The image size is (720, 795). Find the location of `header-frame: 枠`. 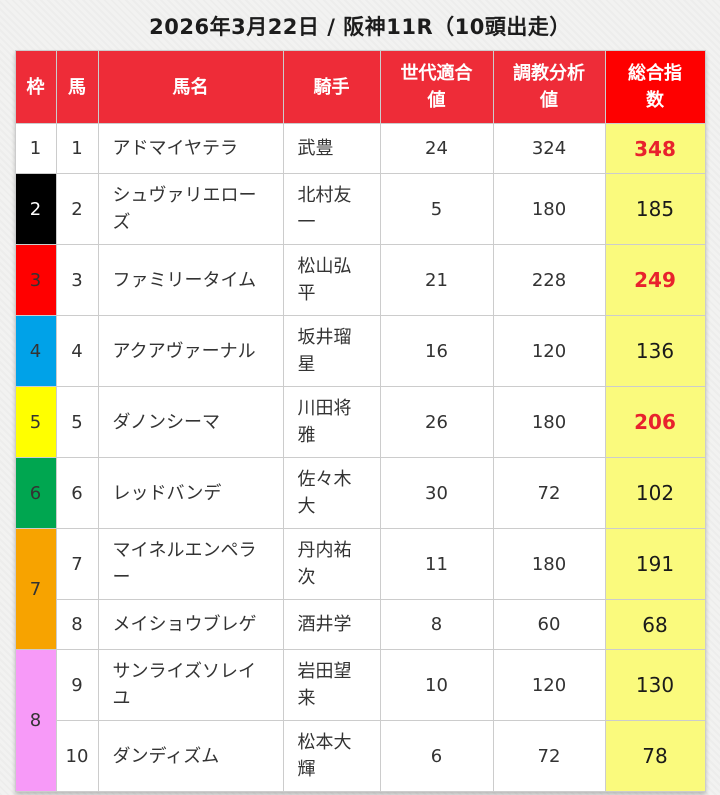

header-frame: 枠 is located at coordinates (35, 87).